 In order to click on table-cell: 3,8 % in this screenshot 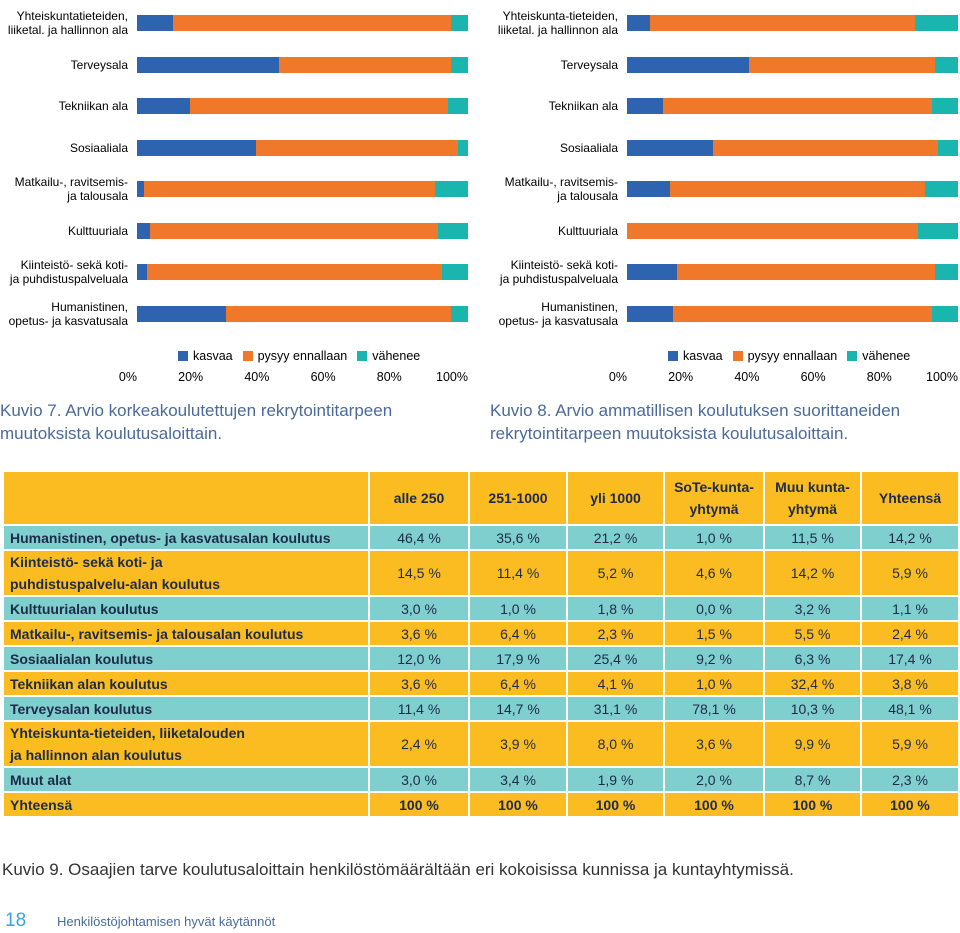, I will do `click(910, 683)`.